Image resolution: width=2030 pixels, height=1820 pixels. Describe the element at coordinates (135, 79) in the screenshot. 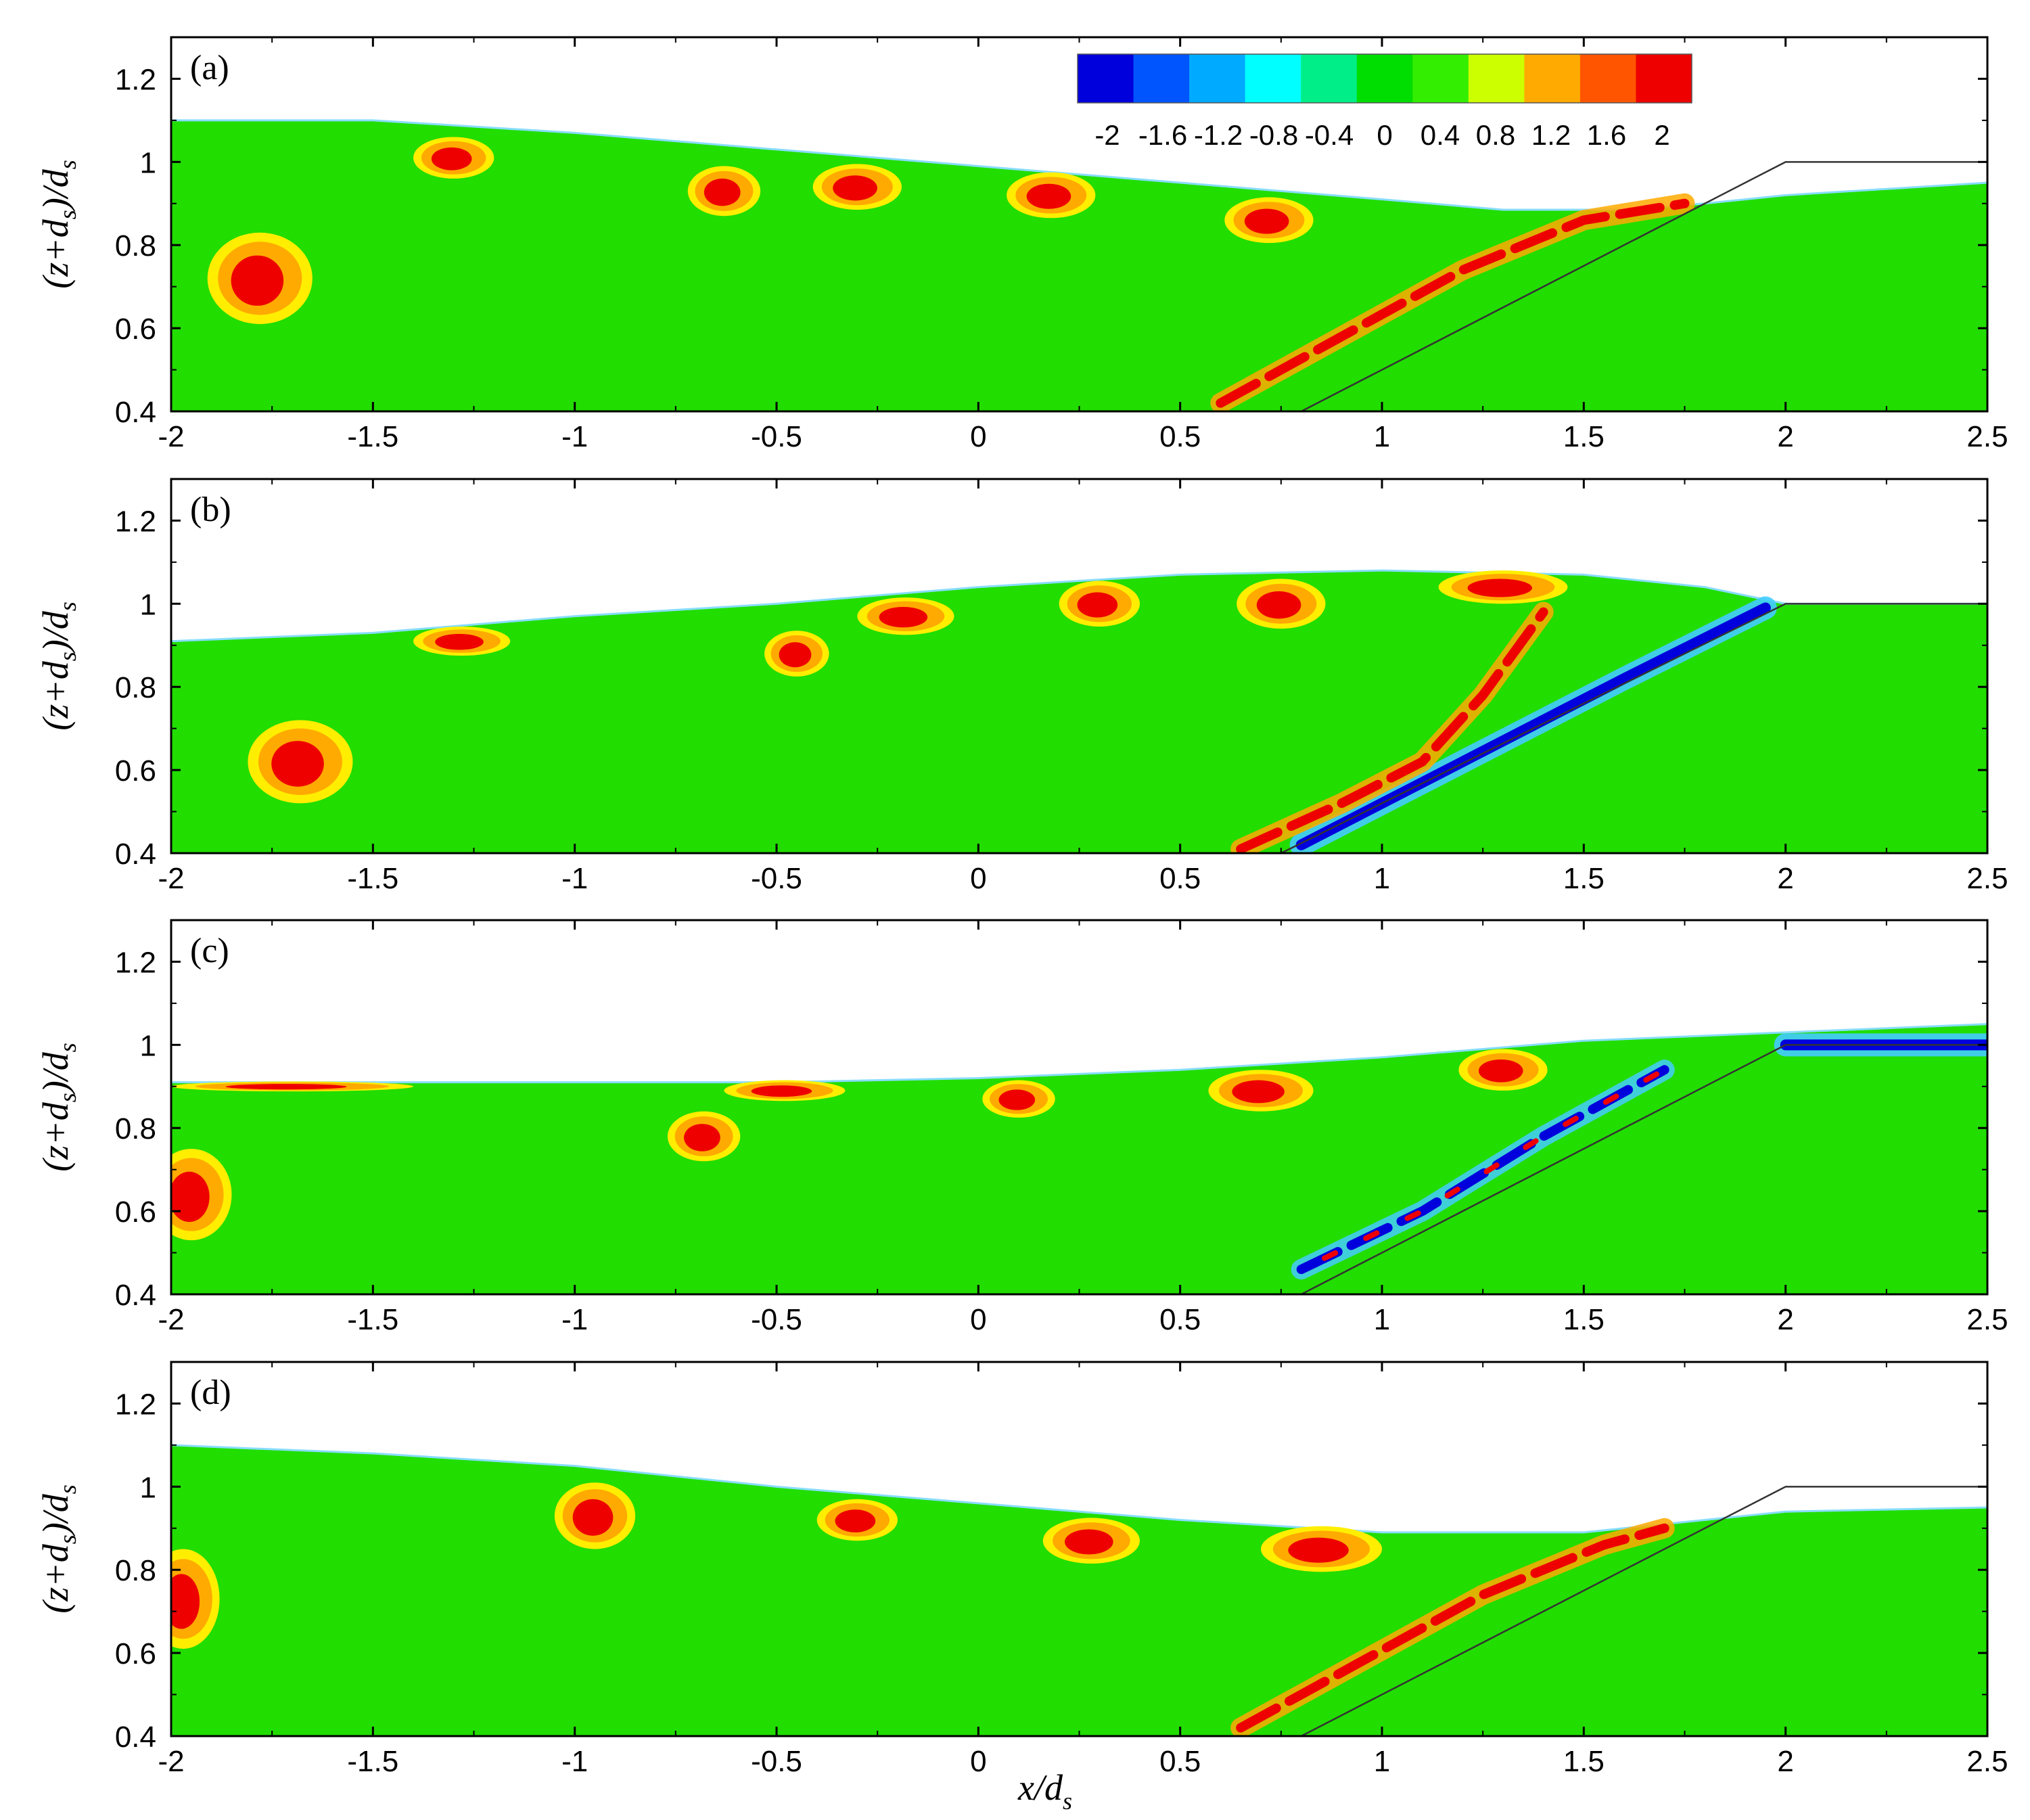

I see `y-tick-label: 1.2` at that location.